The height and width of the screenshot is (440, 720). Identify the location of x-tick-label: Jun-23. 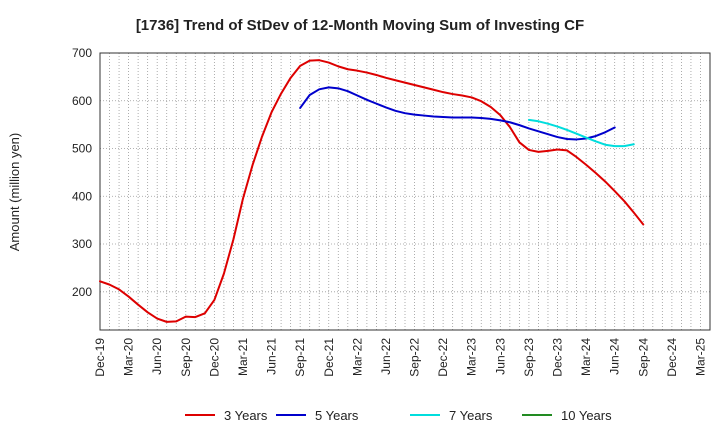
(500, 356).